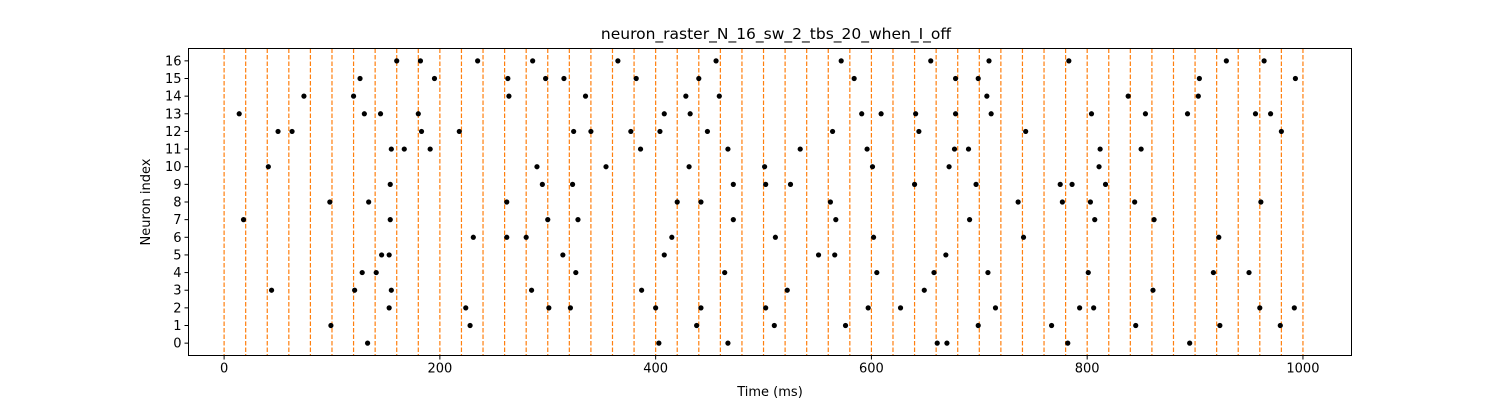  I want to click on y-tick-label: 15, so click(173, 79).